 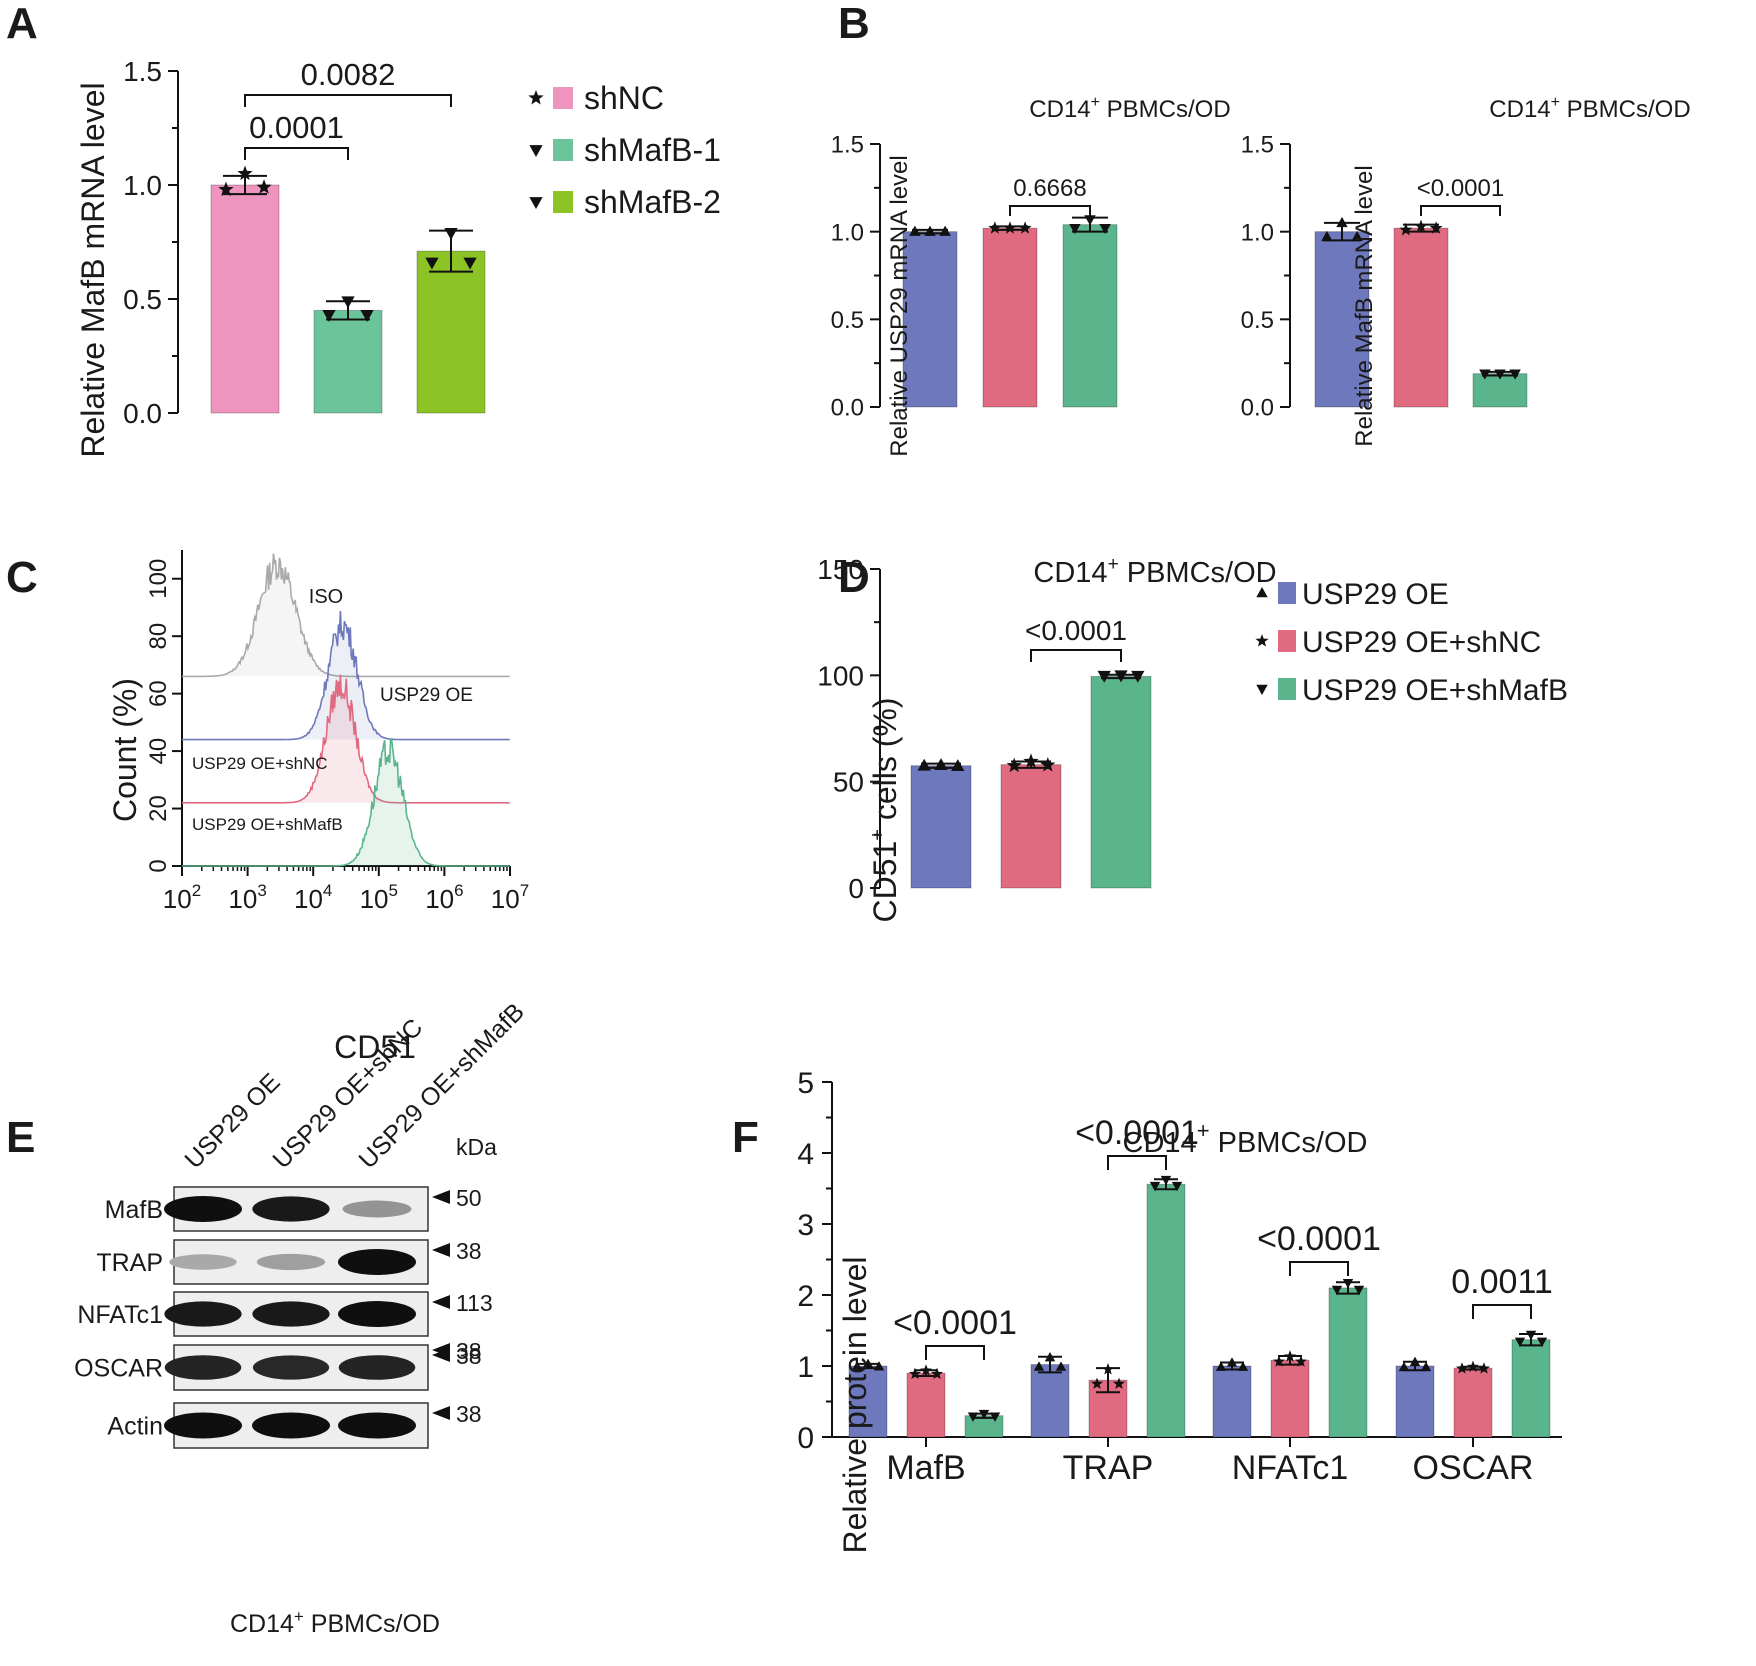 What do you see at coordinates (652, 150) in the screenshot?
I see `legend-label: shMafB-1` at bounding box center [652, 150].